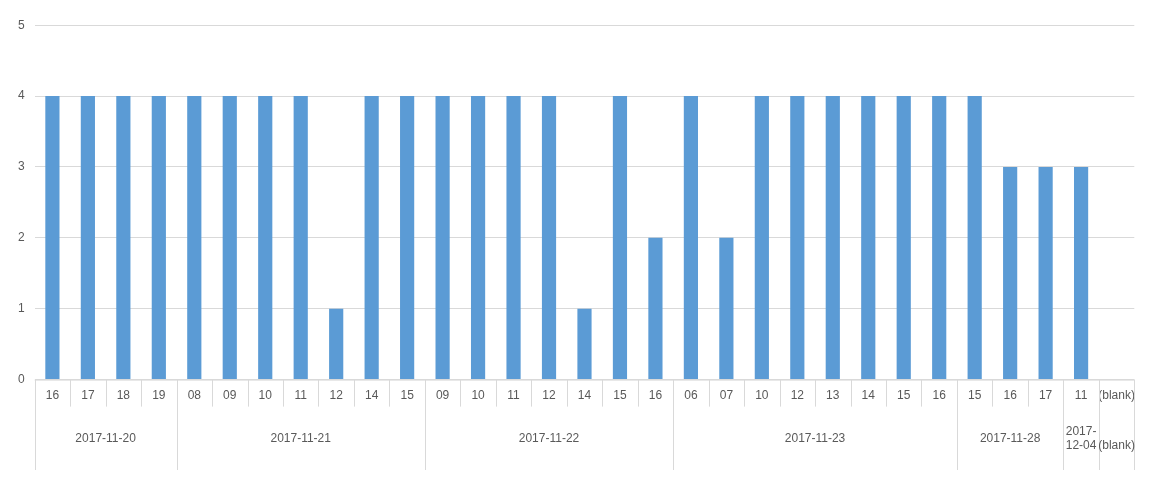  I want to click on x-tick-label: 18, so click(123, 395).